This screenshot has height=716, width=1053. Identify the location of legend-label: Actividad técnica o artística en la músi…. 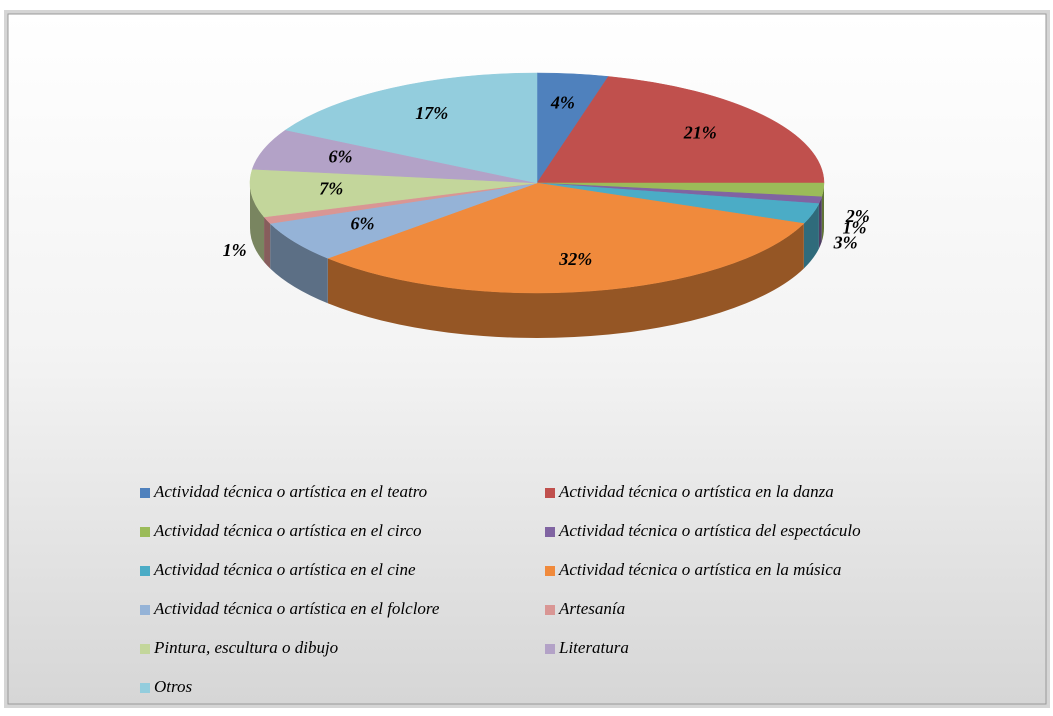
(699, 569).